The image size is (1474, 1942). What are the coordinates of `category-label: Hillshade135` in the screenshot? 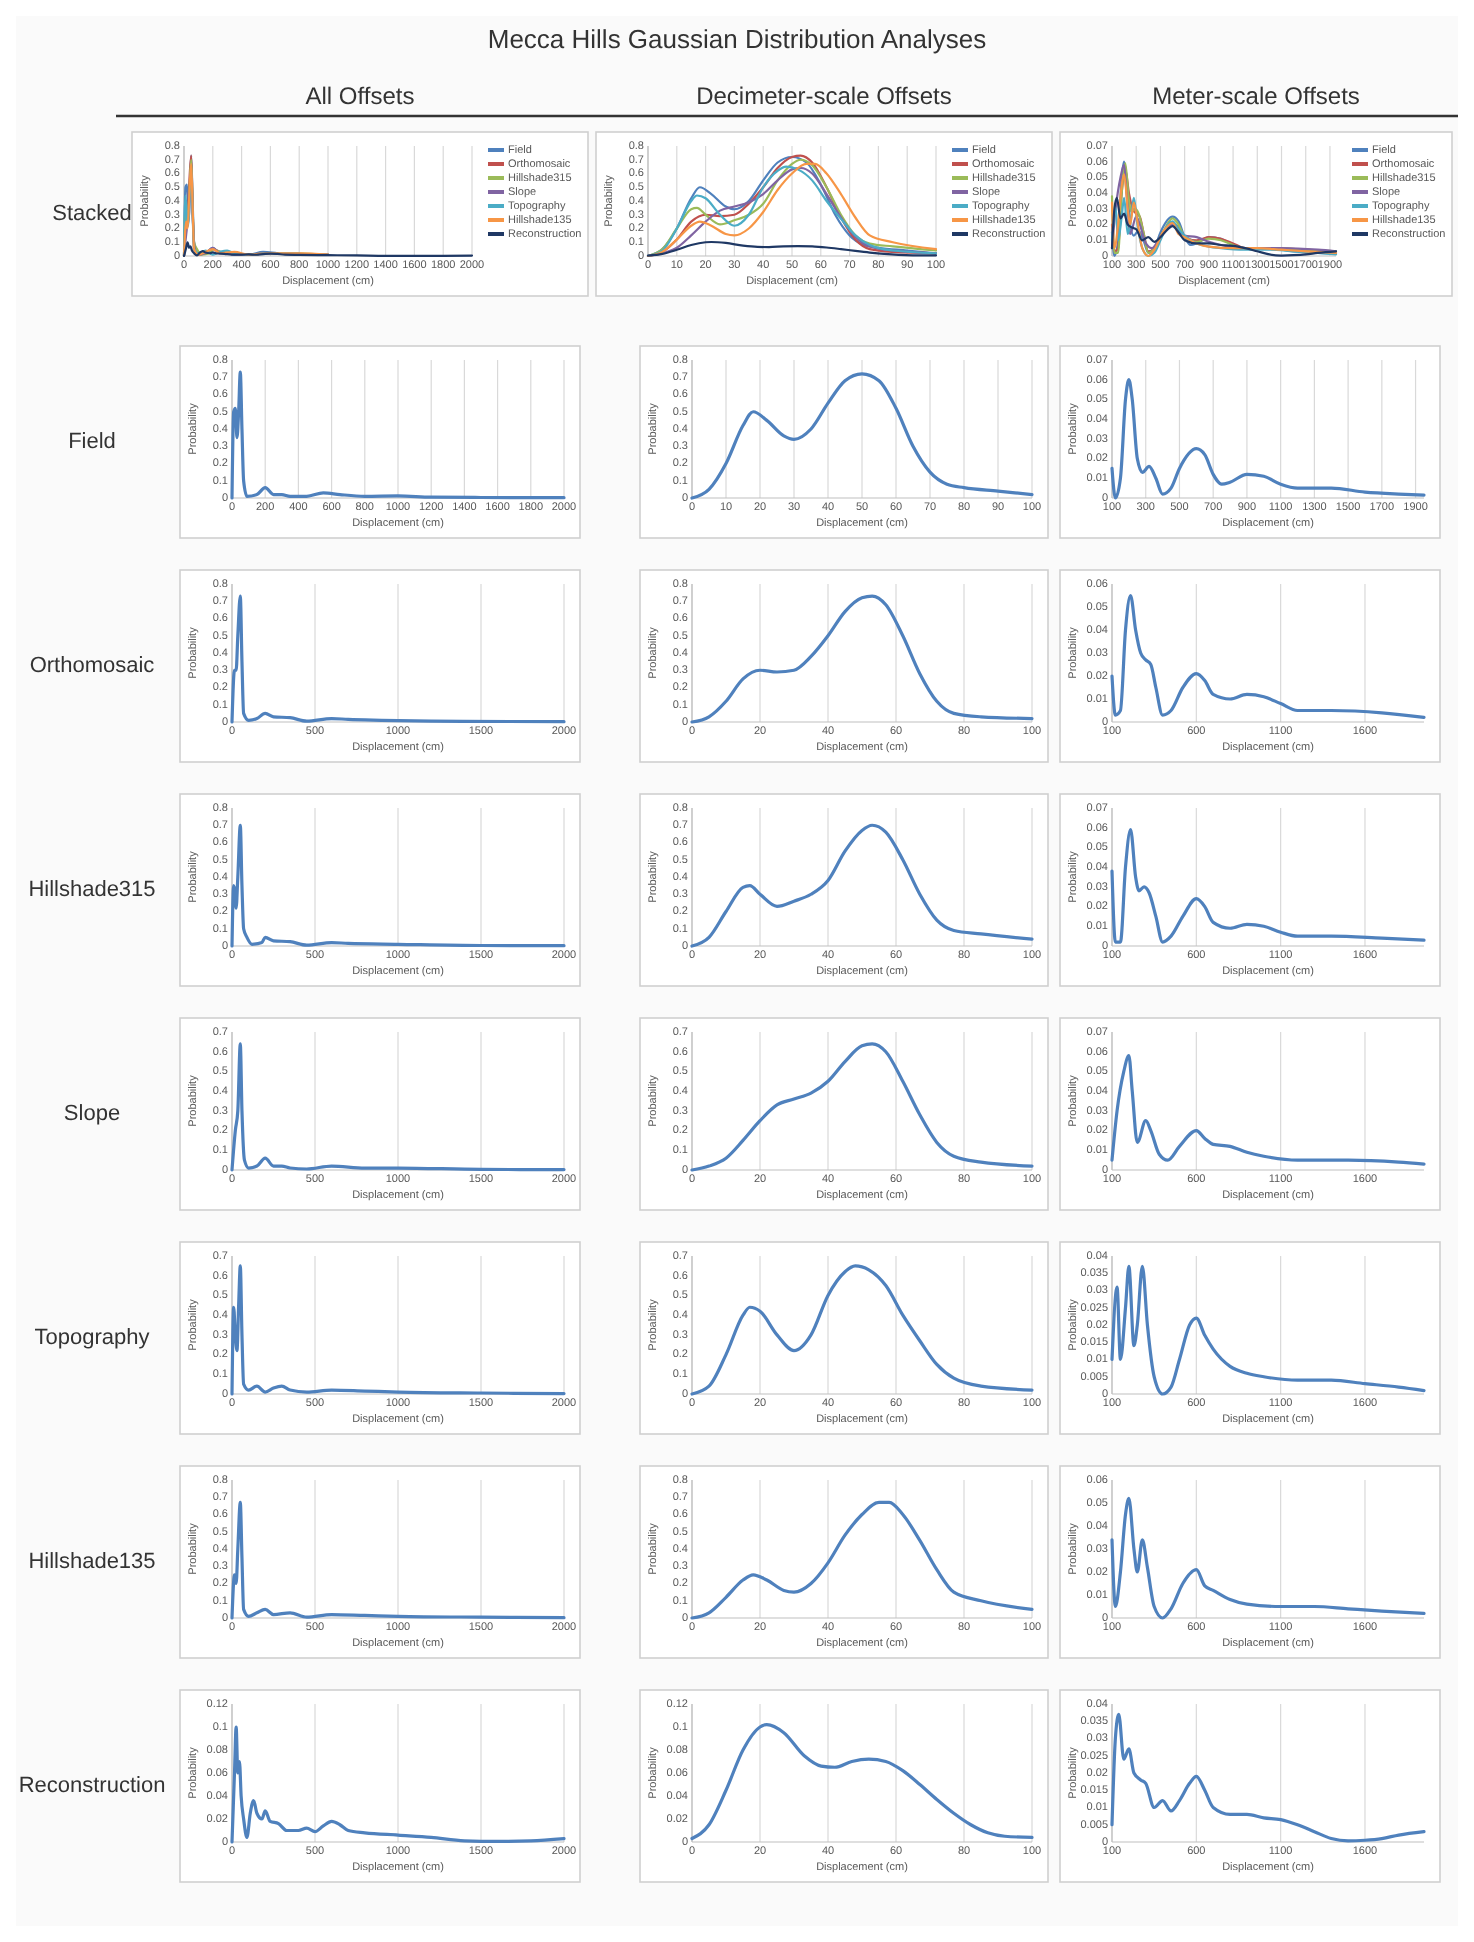 It's located at (92, 1561).